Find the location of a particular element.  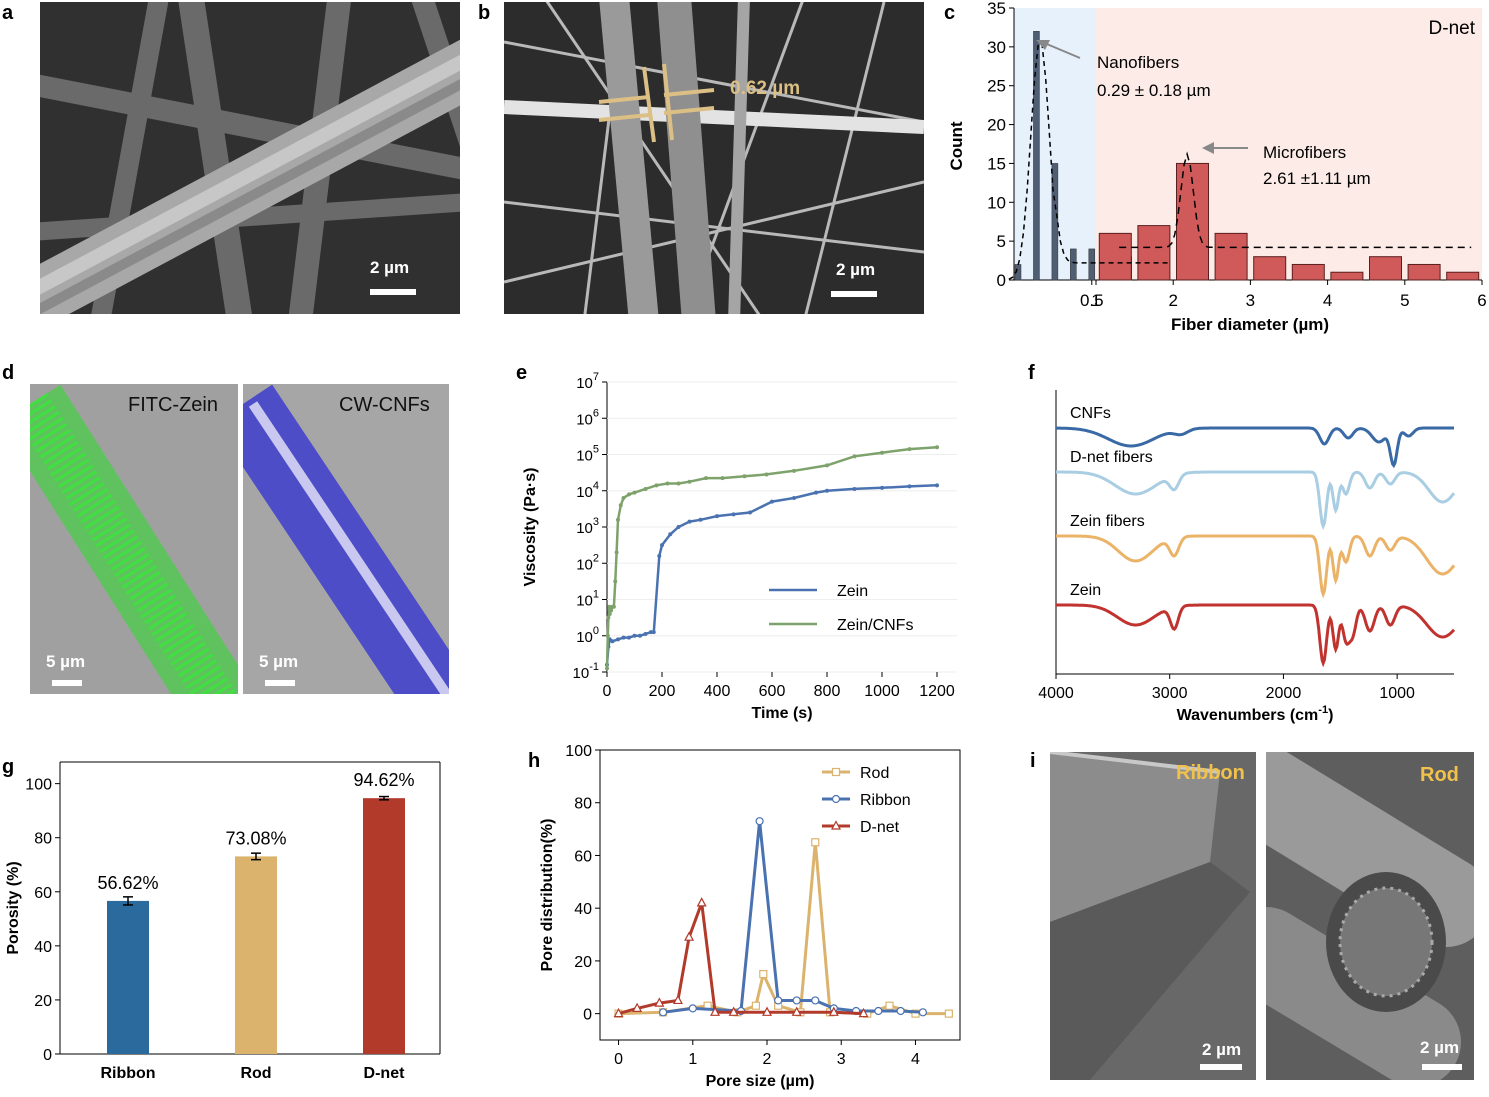

nano-bar is located at coordinates (1092, 264).